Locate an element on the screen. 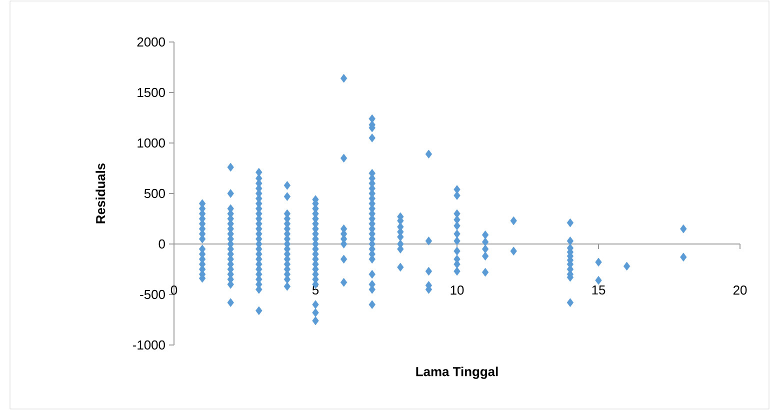 This screenshot has height=410, width=770. x-tick-label: 15 is located at coordinates (599, 290).